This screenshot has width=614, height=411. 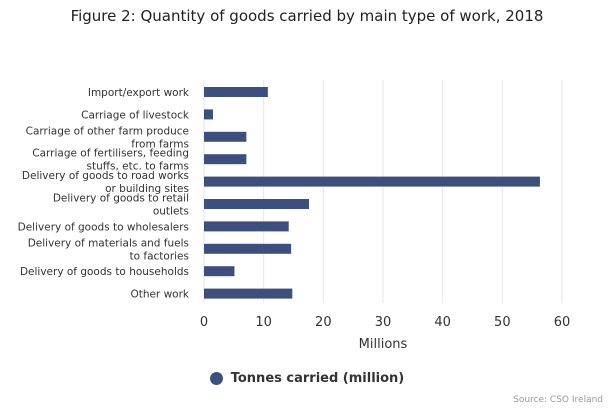 What do you see at coordinates (104, 272) in the screenshot?
I see `category-label: Delivery of goods to households` at bounding box center [104, 272].